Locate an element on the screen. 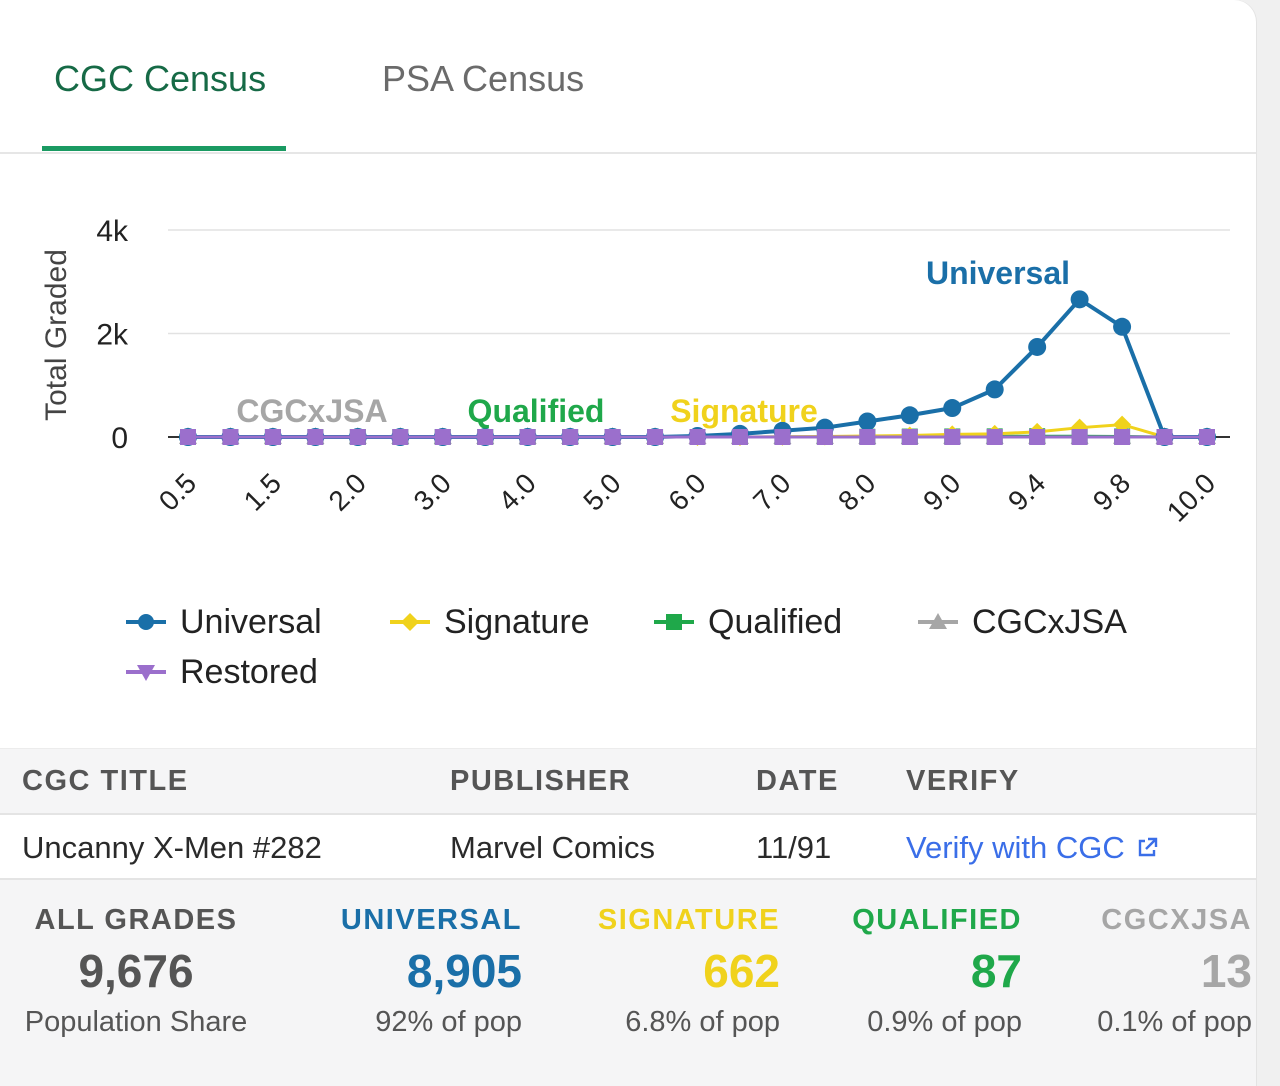  x-tick-label: 7.0 is located at coordinates (771, 491).